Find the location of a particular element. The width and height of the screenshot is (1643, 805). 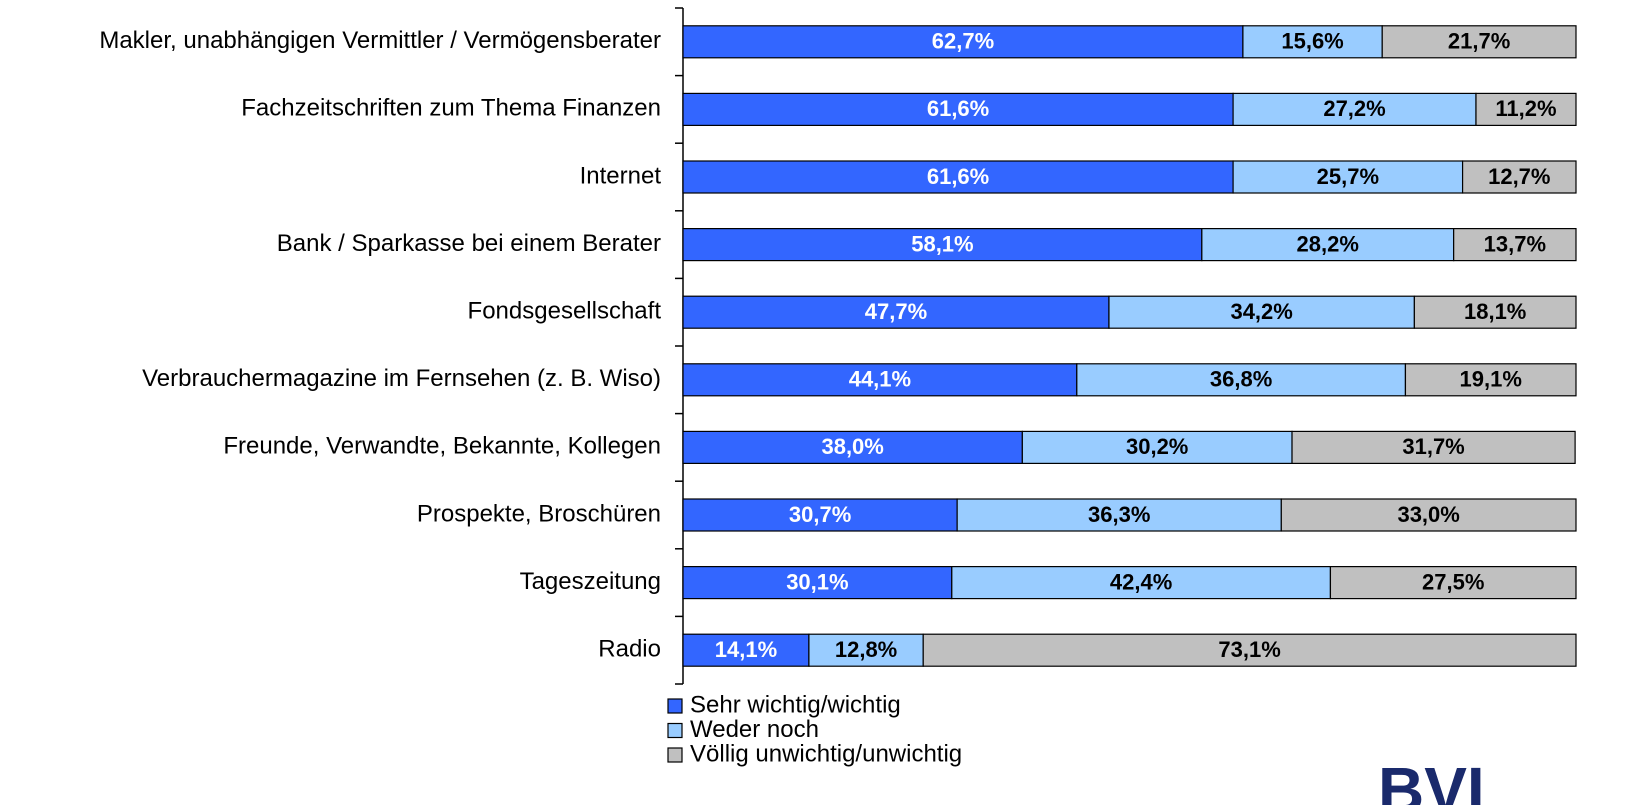

category-label: Prospekte, Broschüren is located at coordinates (539, 513).